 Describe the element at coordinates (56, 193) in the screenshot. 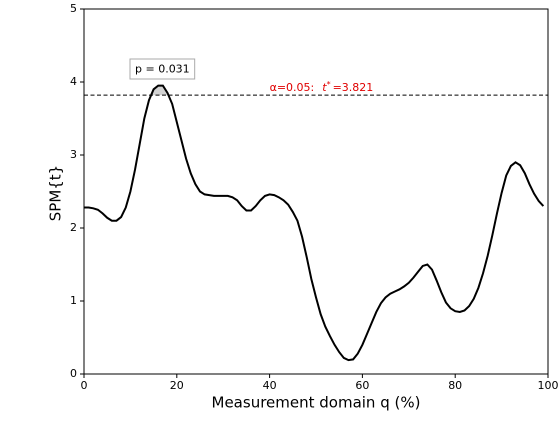

I see `y-axis-label: SPM{t}` at that location.